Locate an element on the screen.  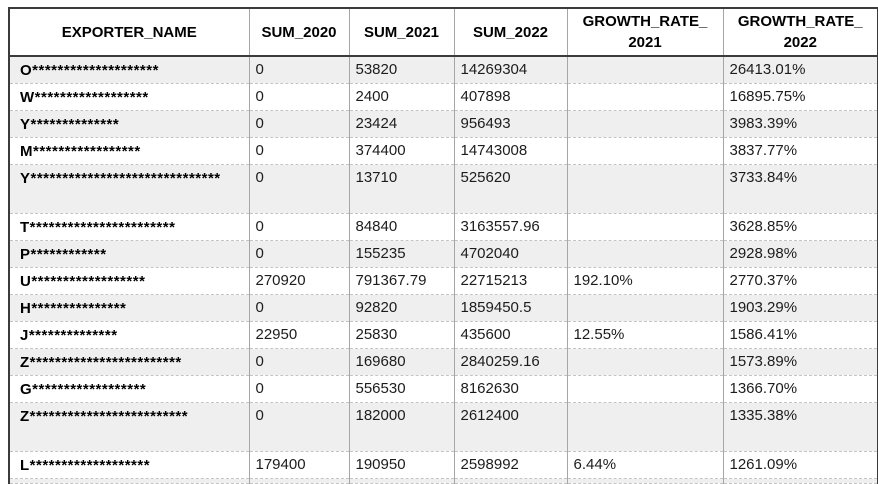
cell-exporter-name: T*********************** is located at coordinates (129, 227).